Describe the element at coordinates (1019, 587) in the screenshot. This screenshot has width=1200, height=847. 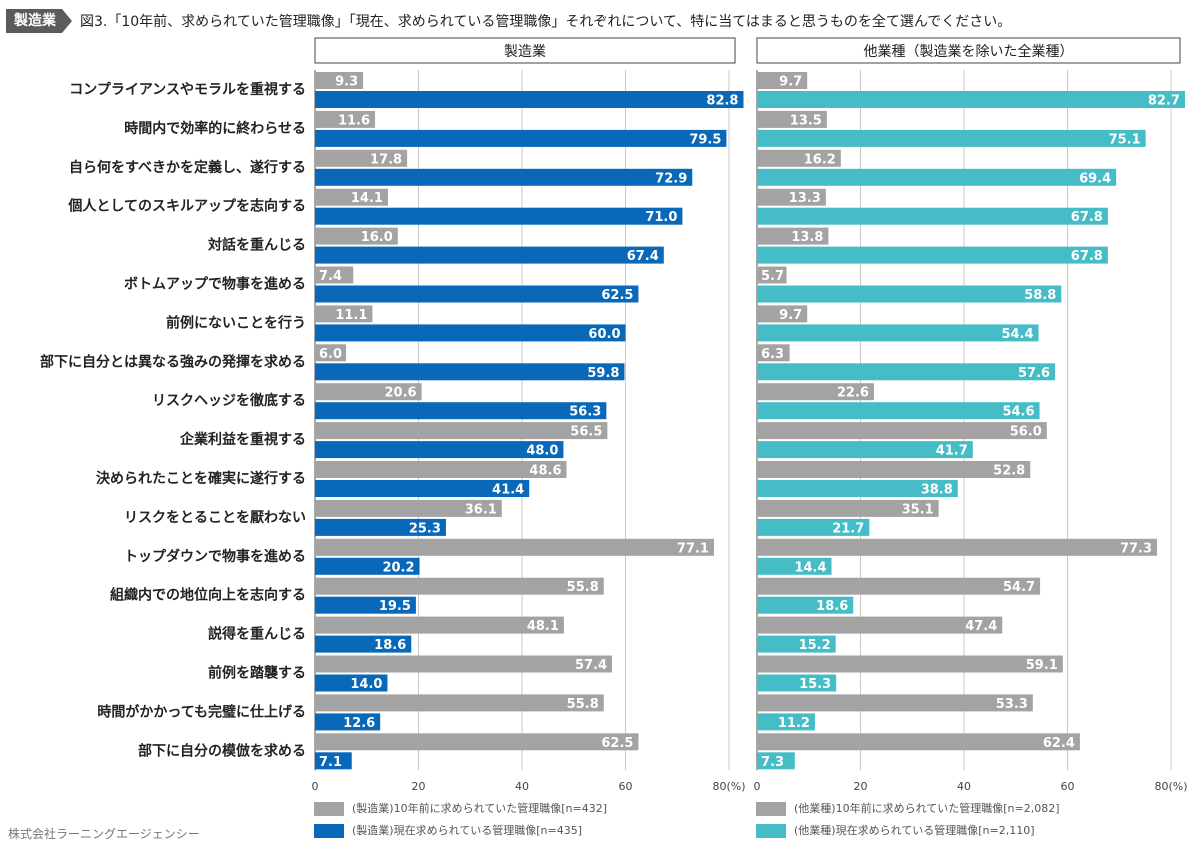
I see `bar-value-label: 54.7` at that location.